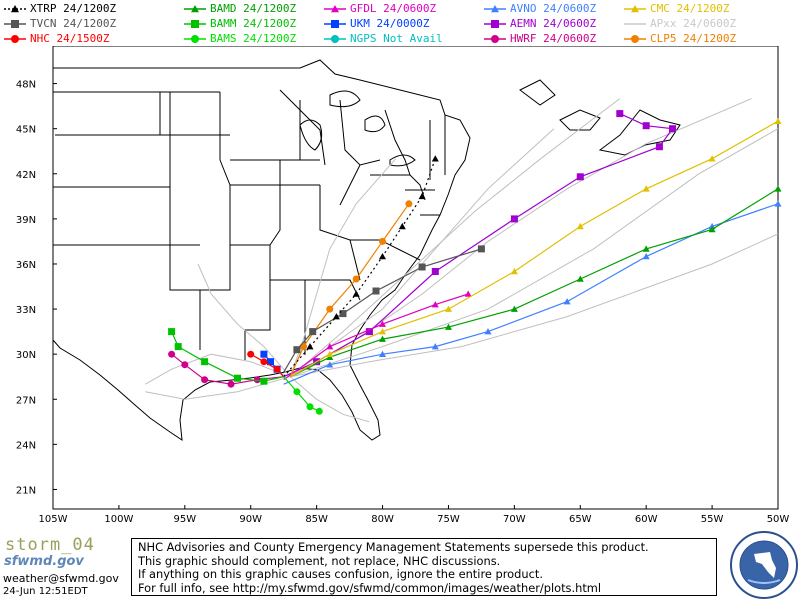  What do you see at coordinates (448, 519) in the screenshot?
I see `lon-tick-label: 75W` at bounding box center [448, 519].